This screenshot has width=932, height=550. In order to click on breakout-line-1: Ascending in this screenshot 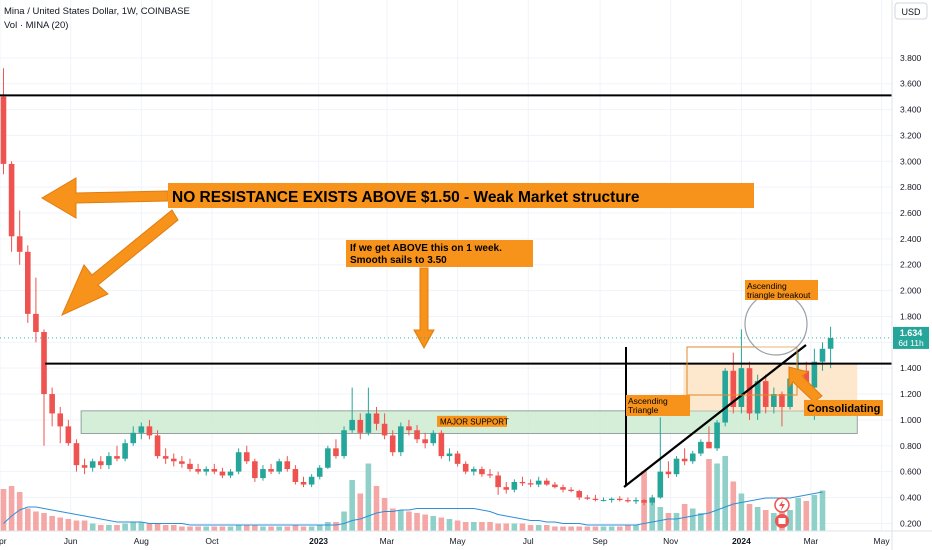, I will do `click(767, 286)`.